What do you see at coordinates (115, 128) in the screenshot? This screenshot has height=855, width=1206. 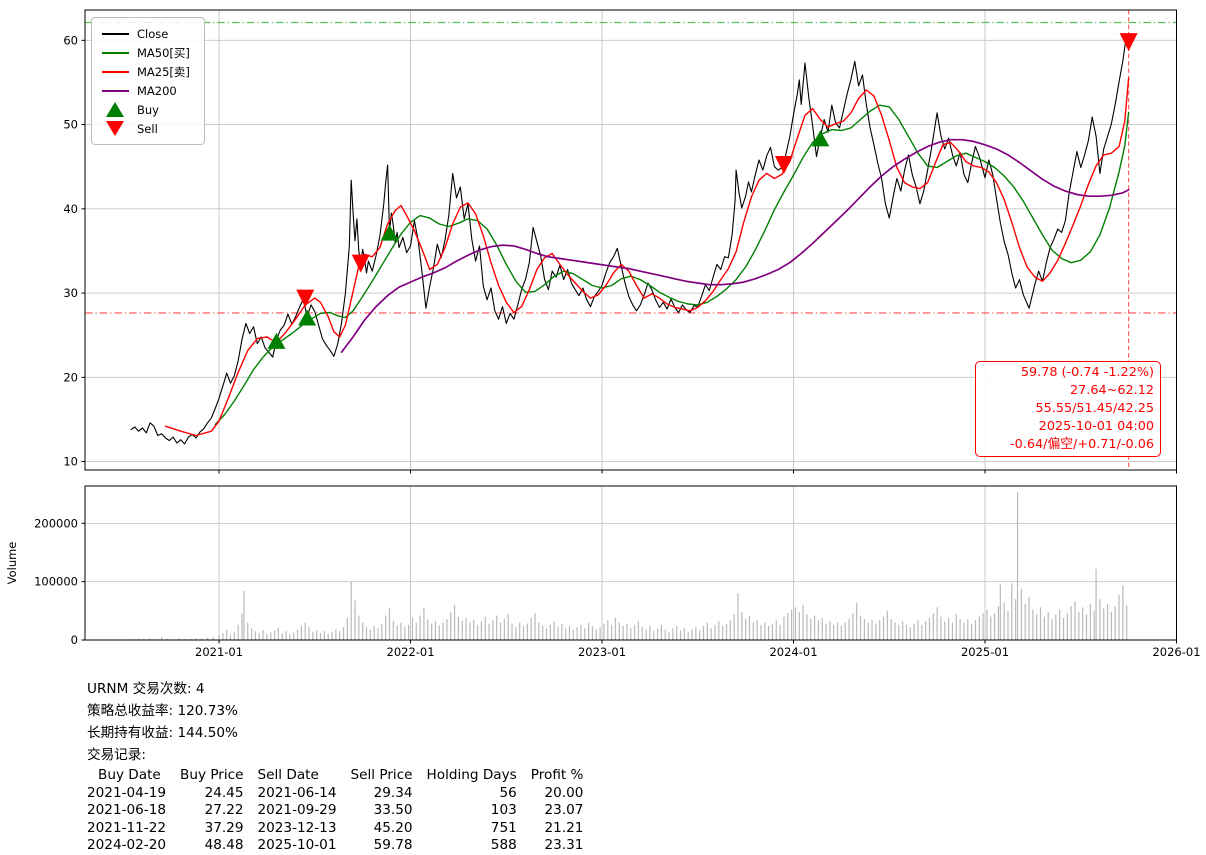 I see `sell-swatch-shape` at bounding box center [115, 128].